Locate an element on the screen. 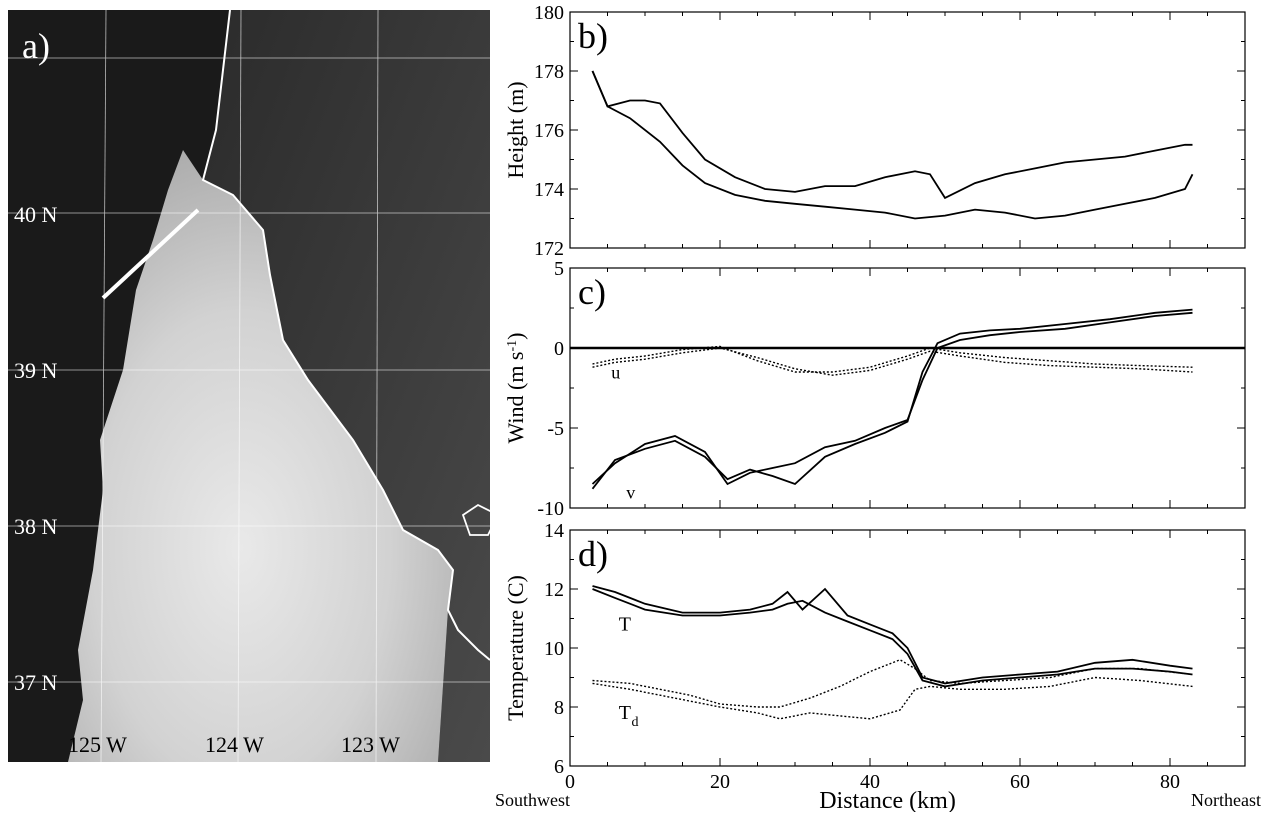 This screenshot has width=1263, height=817. lon-label-124w: 124 W is located at coordinates (234, 744).